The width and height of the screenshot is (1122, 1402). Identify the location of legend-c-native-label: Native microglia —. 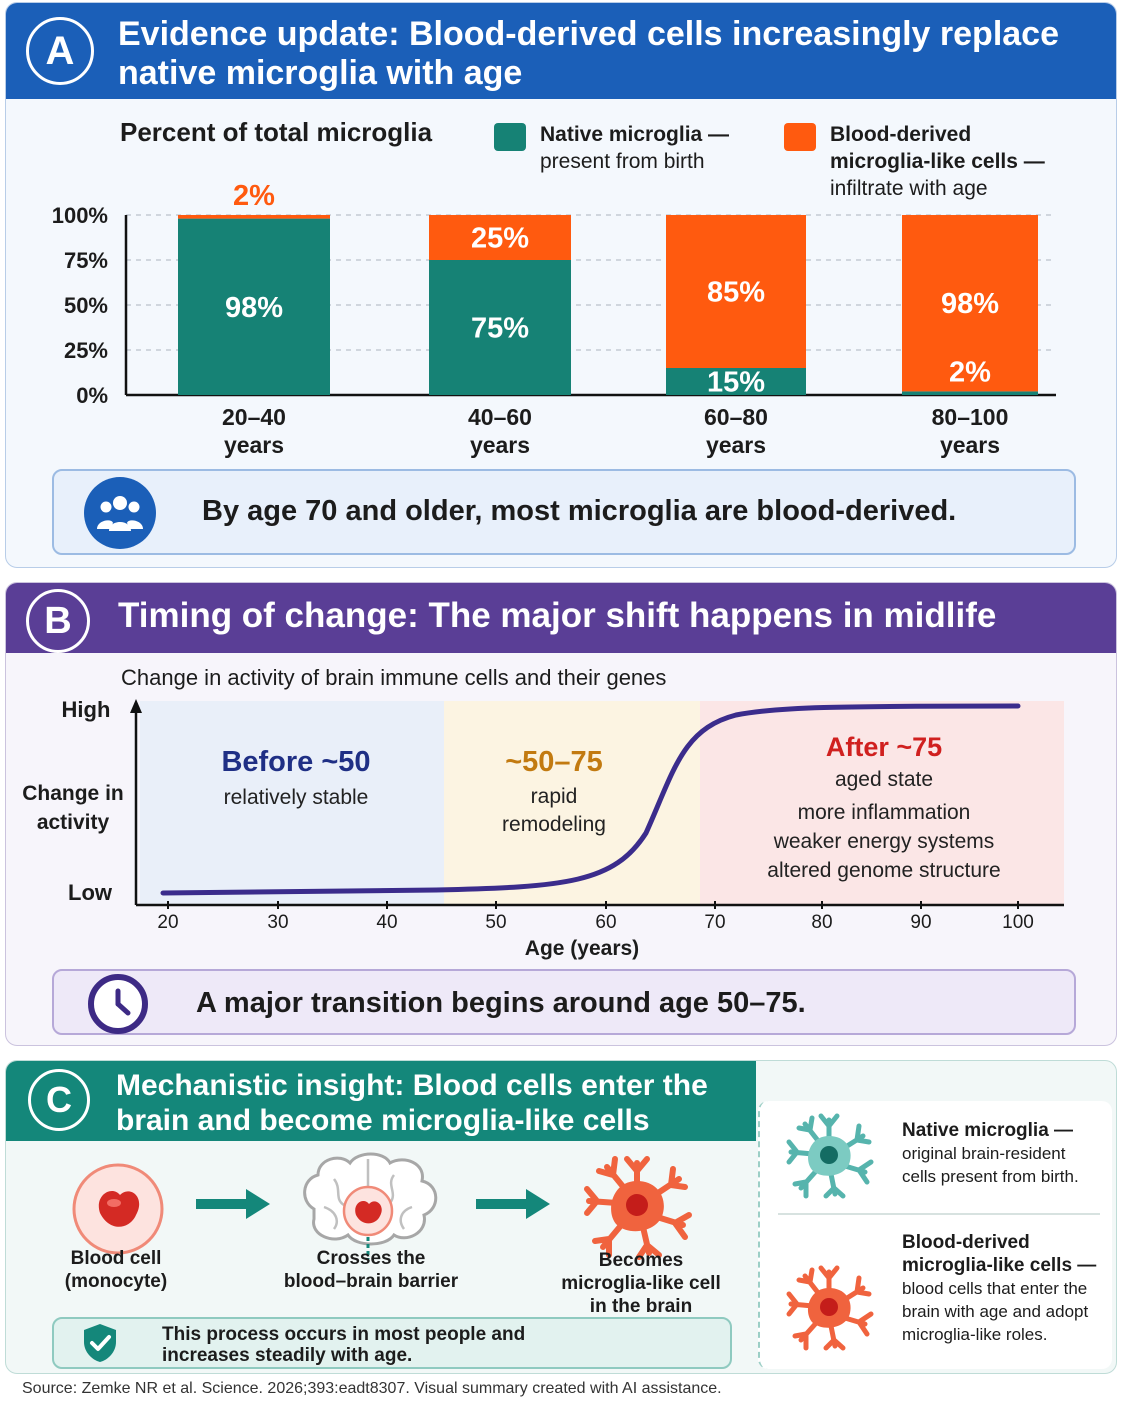
(988, 1130).